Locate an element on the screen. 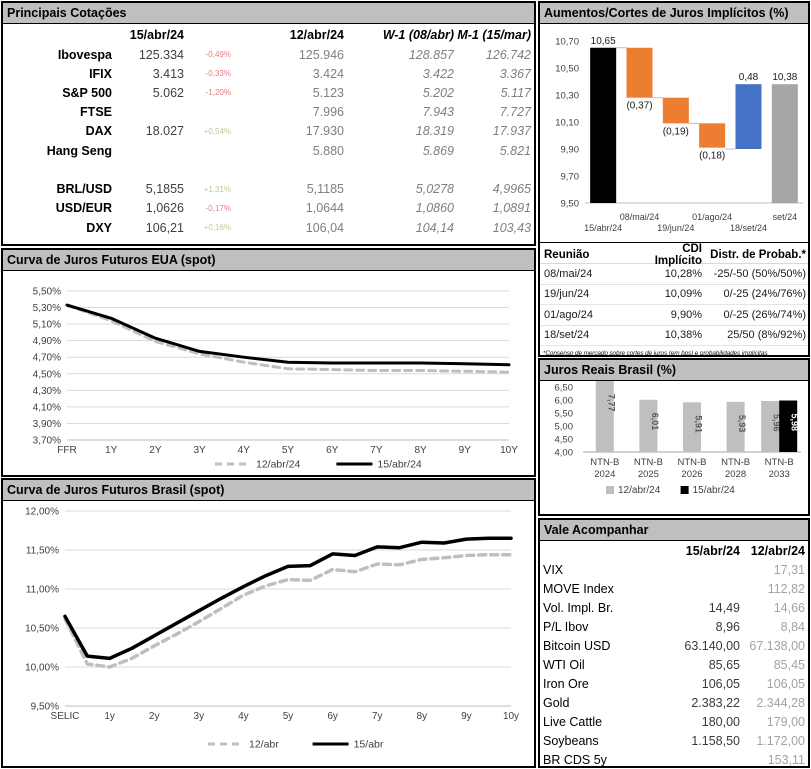 The image size is (811, 769). watch-current: 2.383,22 is located at coordinates (715, 702).